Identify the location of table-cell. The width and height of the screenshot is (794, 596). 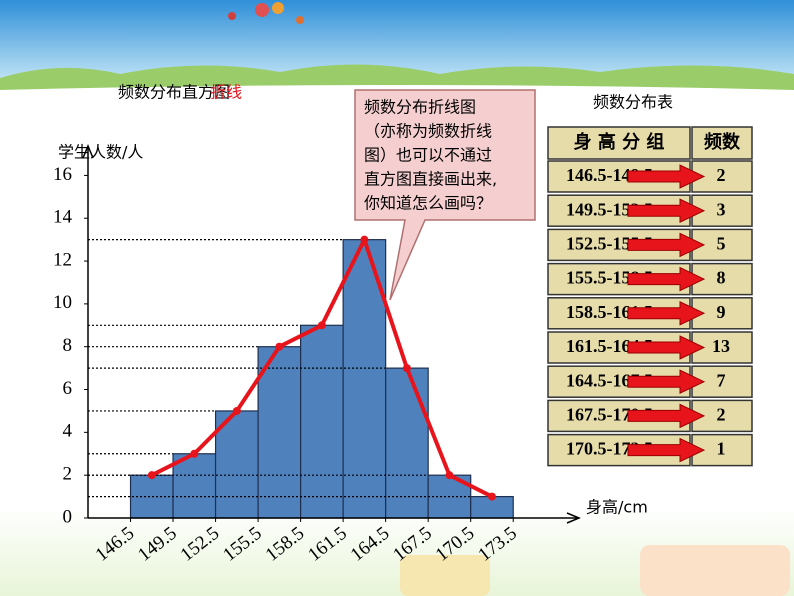
(619, 416).